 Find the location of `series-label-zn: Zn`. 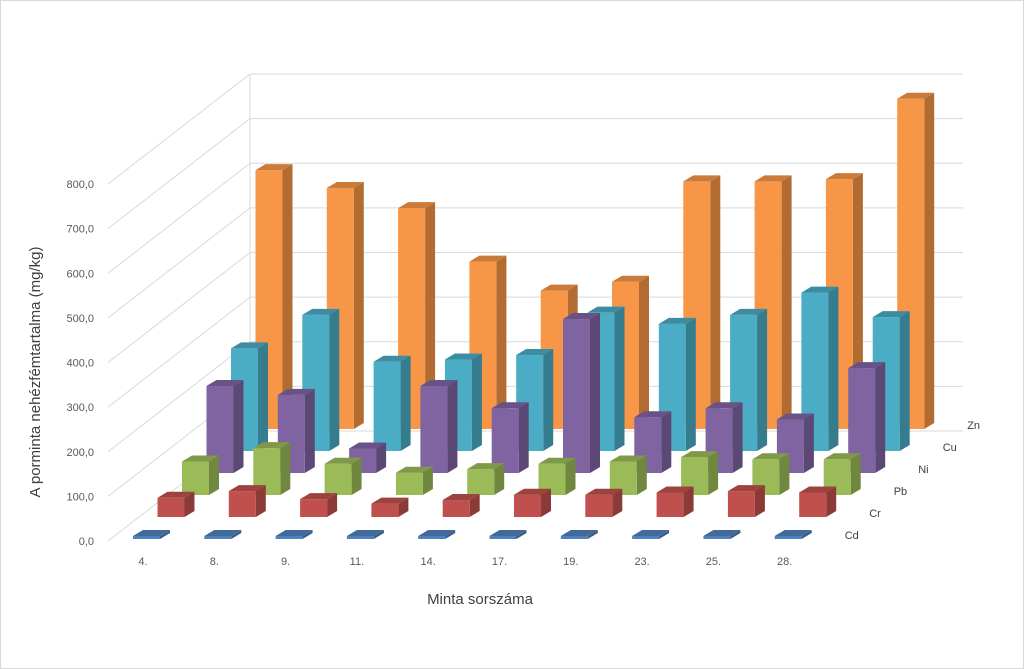

series-label-zn: Zn is located at coordinates (973, 426).